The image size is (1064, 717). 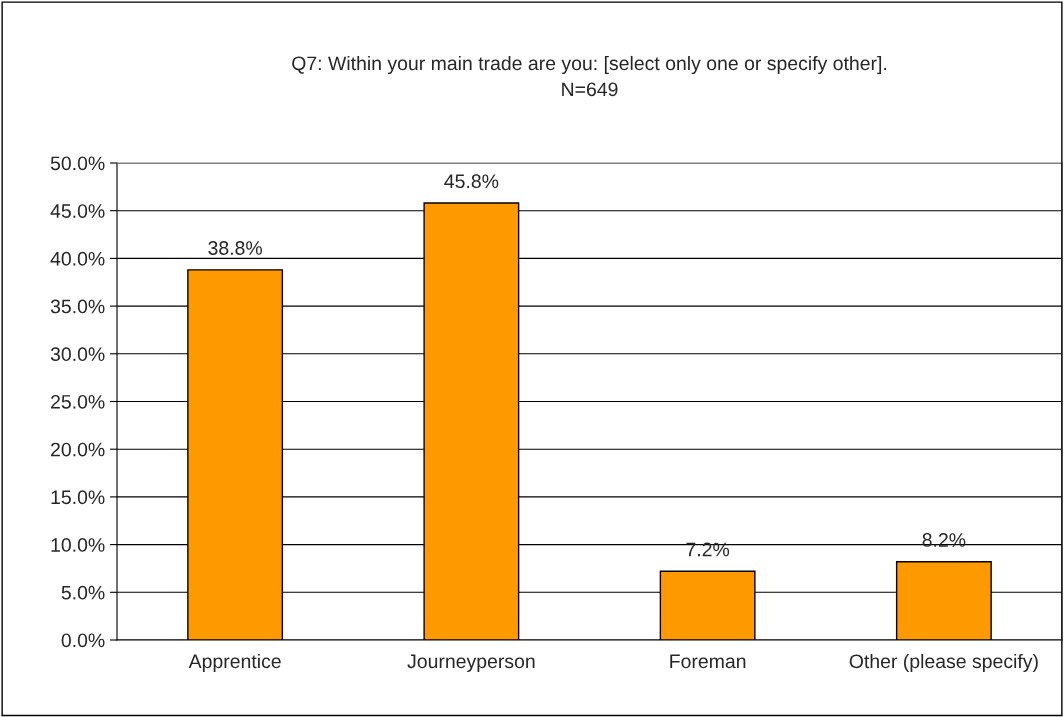 I want to click on x-tick-label: Other (please specify), so click(x=943, y=663).